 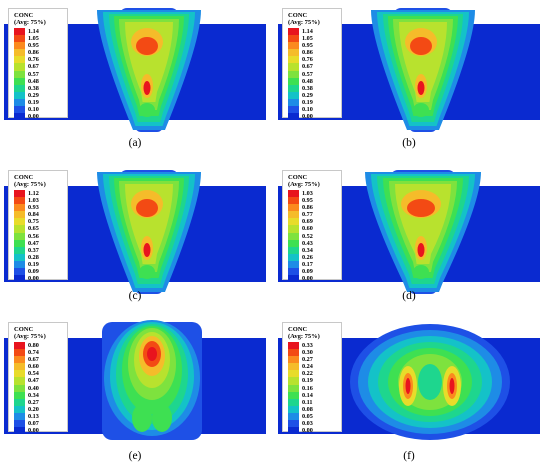 What do you see at coordinates (26, 353) in the screenshot?
I see `legend-row: 0.74` at bounding box center [26, 353].